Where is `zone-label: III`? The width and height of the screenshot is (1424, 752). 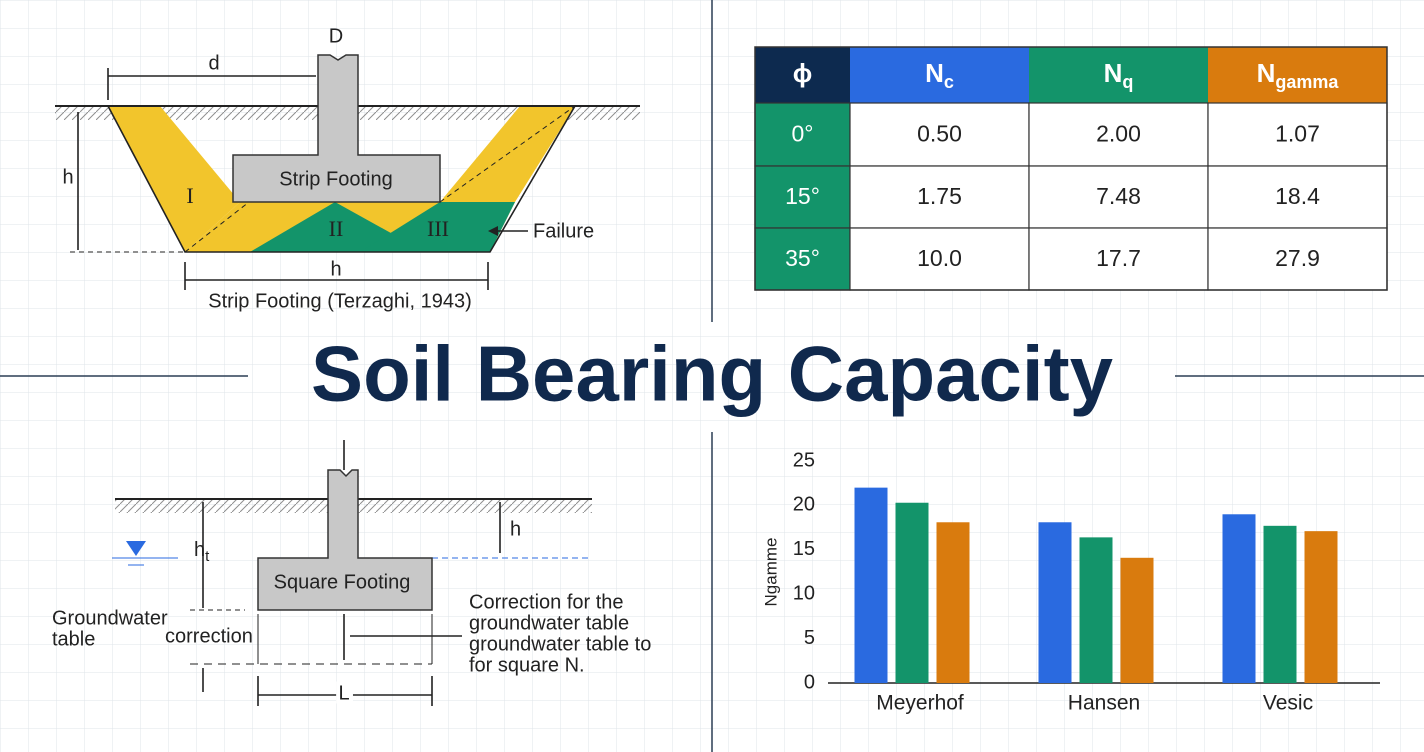 zone-label: III is located at coordinates (438, 228).